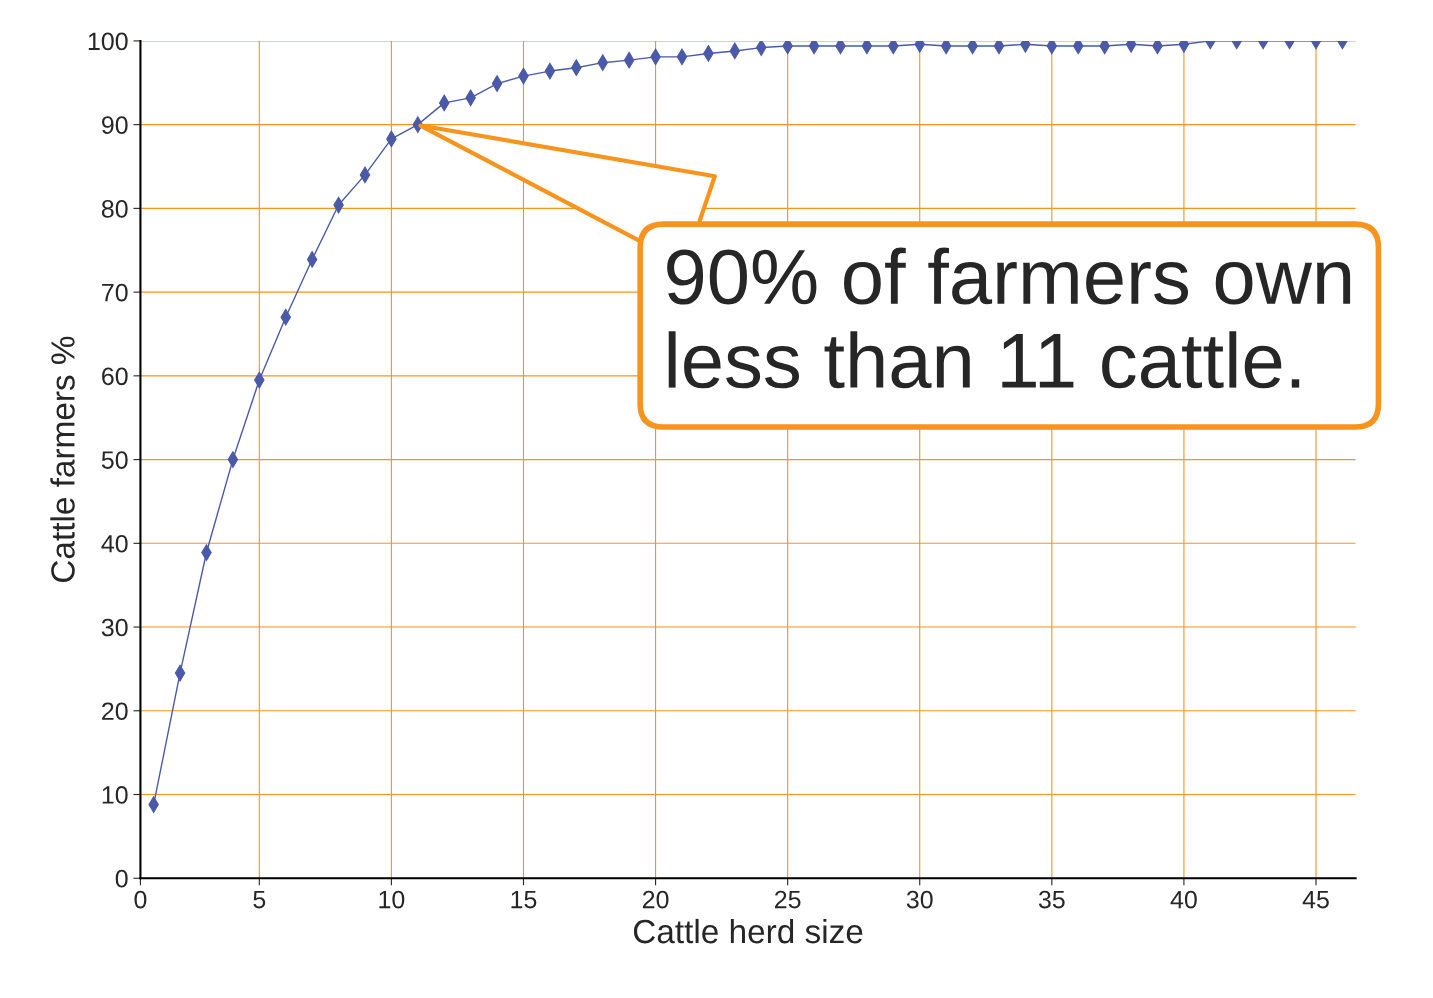 The height and width of the screenshot is (998, 1433). What do you see at coordinates (919, 899) in the screenshot?
I see `x-tick-label: 30` at bounding box center [919, 899].